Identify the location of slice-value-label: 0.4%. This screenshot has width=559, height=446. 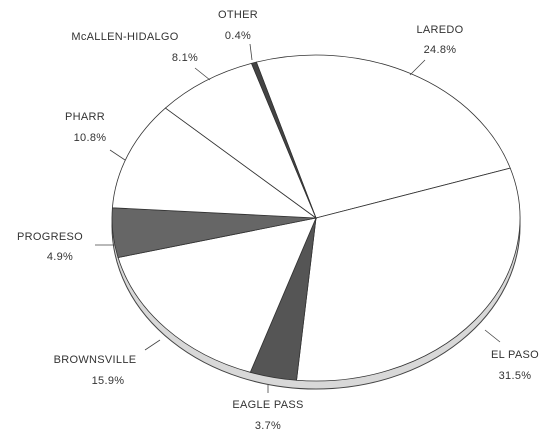
(238, 36).